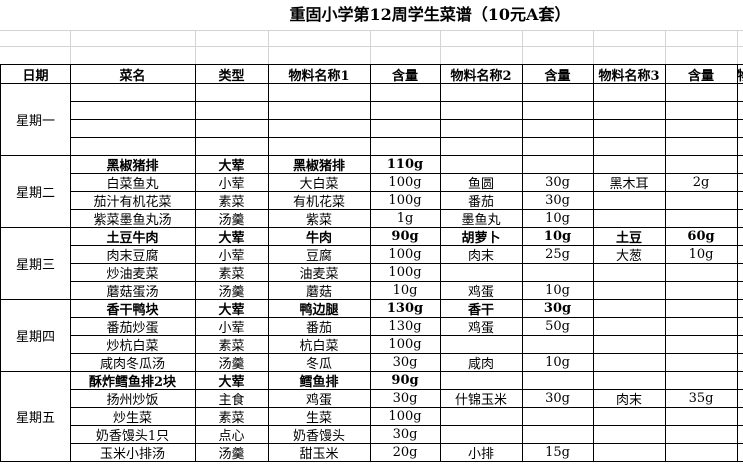  Describe the element at coordinates (701, 236) in the screenshot. I see `cell: 60g` at that location.